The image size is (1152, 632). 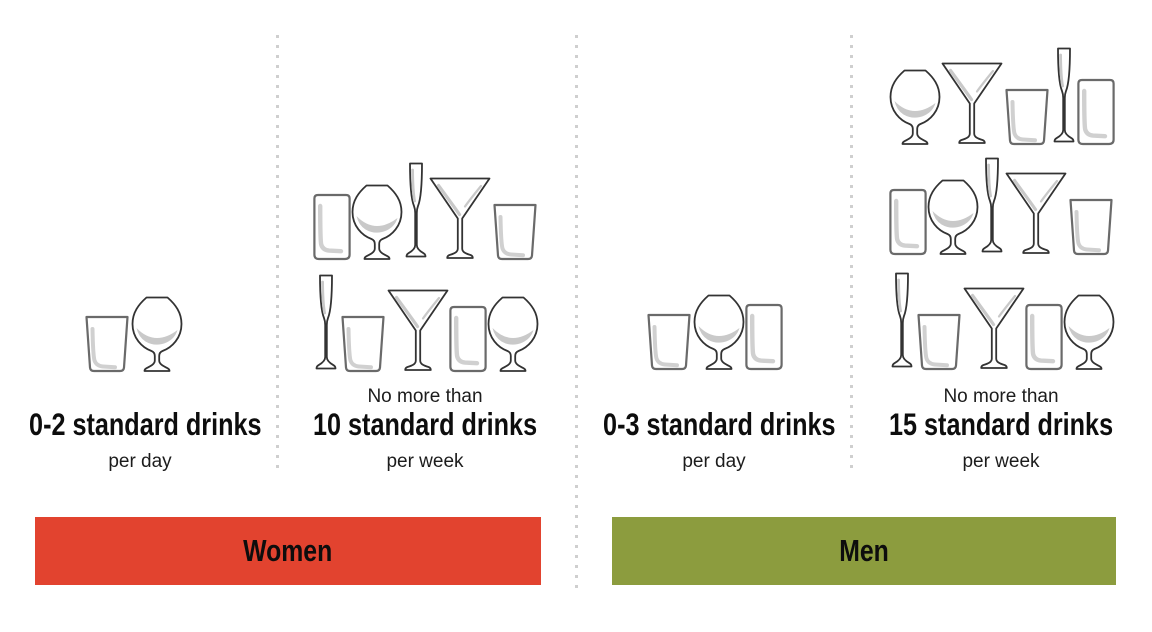 I want to click on men-daily-glasses-row, so click(x=714, y=331).